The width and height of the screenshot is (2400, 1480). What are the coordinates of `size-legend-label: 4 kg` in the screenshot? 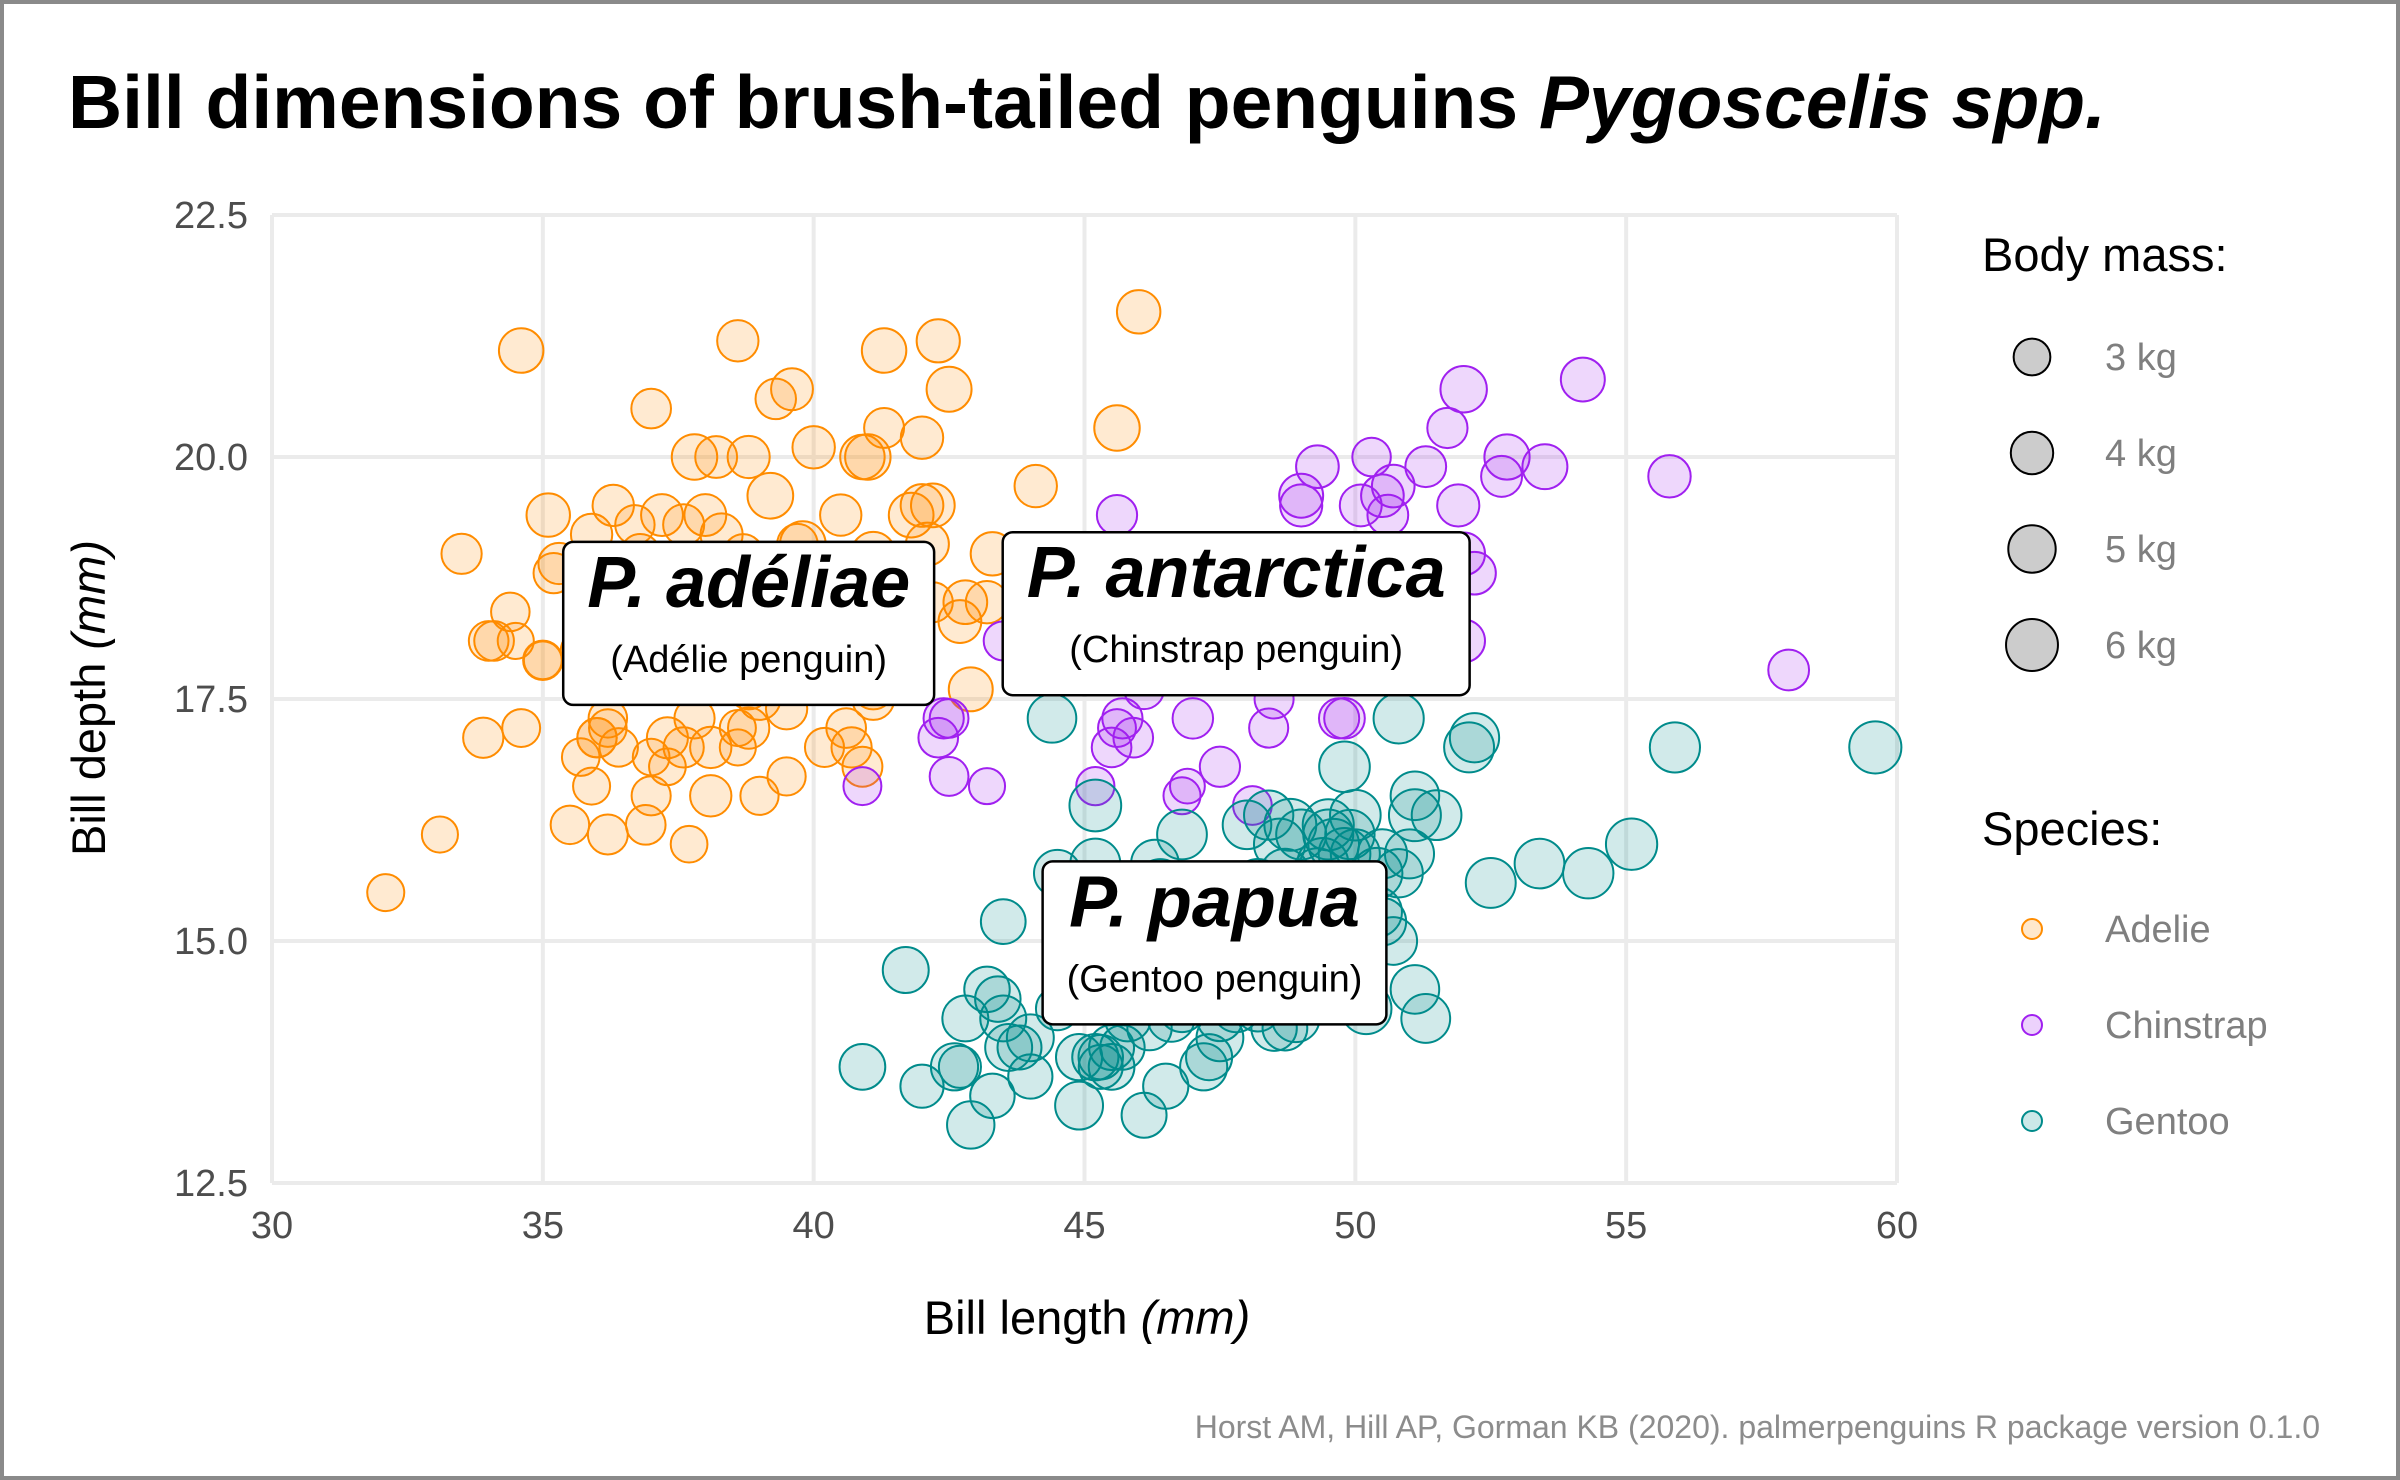 It's located at (2141, 454).